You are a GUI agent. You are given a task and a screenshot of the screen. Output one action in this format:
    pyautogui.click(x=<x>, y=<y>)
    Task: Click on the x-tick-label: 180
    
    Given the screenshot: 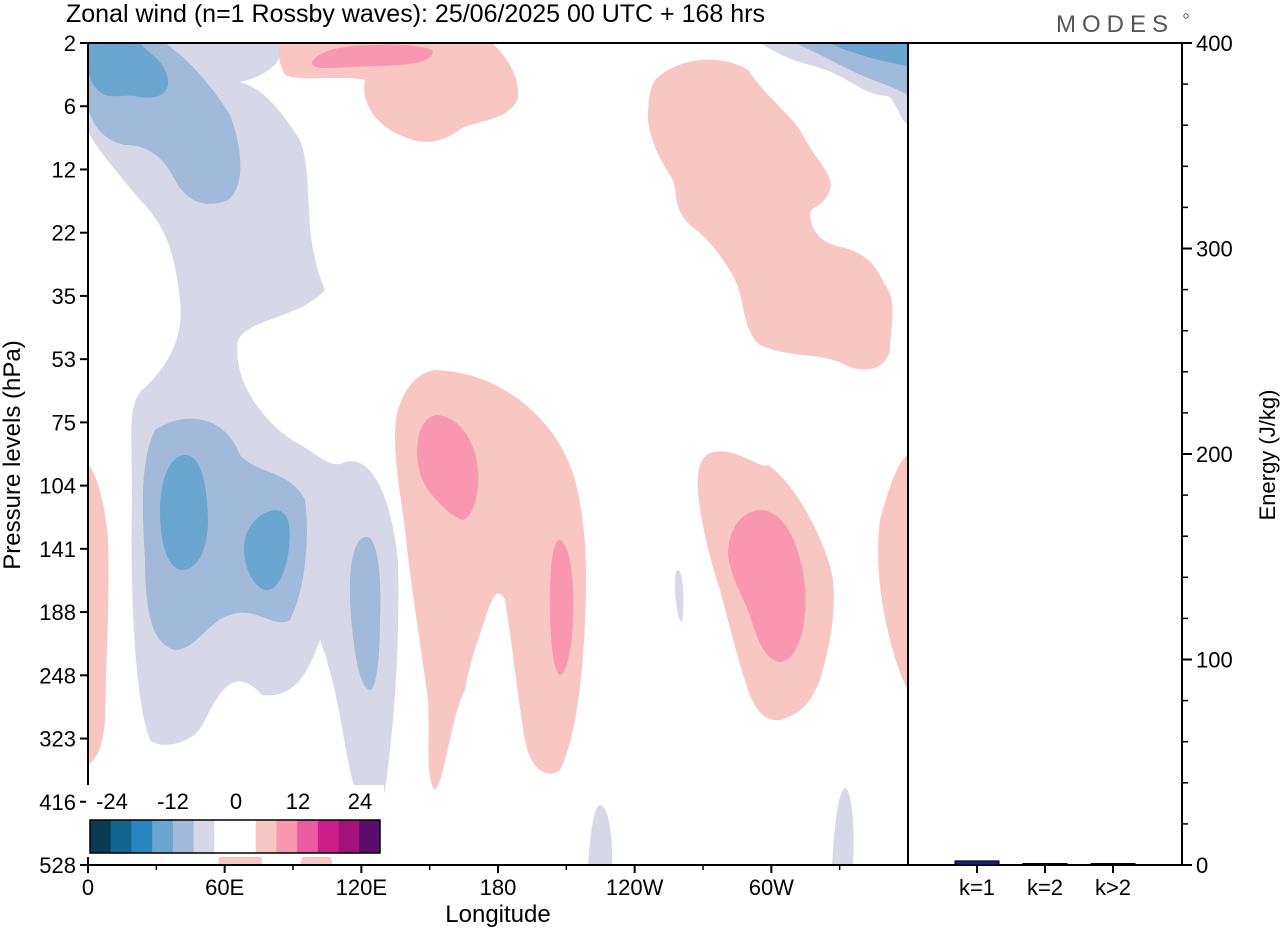 What is the action you would take?
    pyautogui.click(x=498, y=887)
    